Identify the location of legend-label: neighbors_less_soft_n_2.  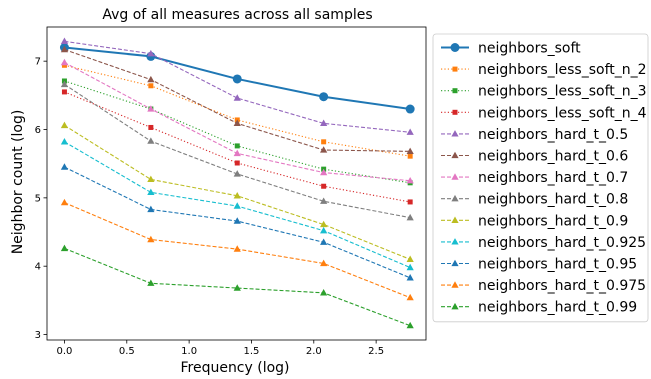
(562, 70).